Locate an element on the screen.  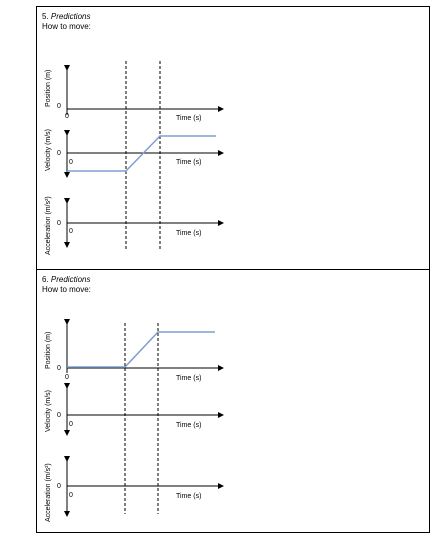
section-number: 6. is located at coordinates (45, 279).